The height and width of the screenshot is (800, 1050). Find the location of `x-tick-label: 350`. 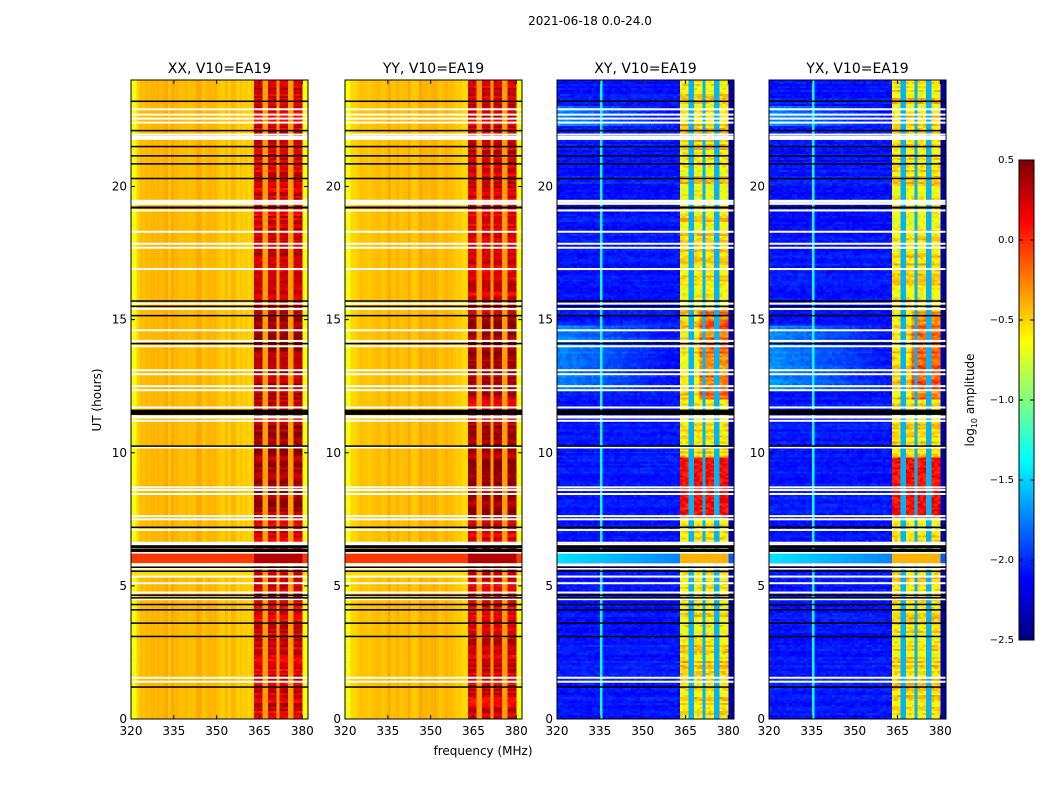

x-tick-label: 350 is located at coordinates (642, 731).